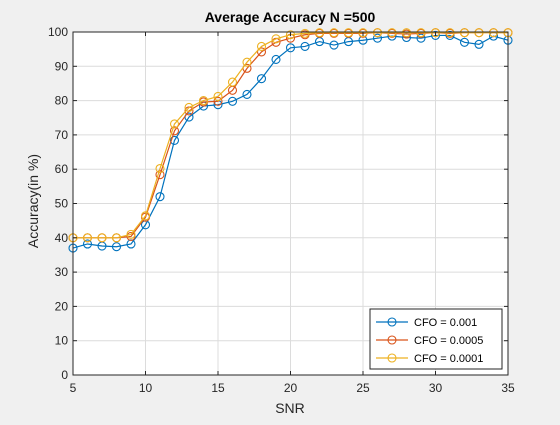 The height and width of the screenshot is (425, 560). Describe the element at coordinates (62, 135) in the screenshot. I see `y-tick-label: 70` at that location.